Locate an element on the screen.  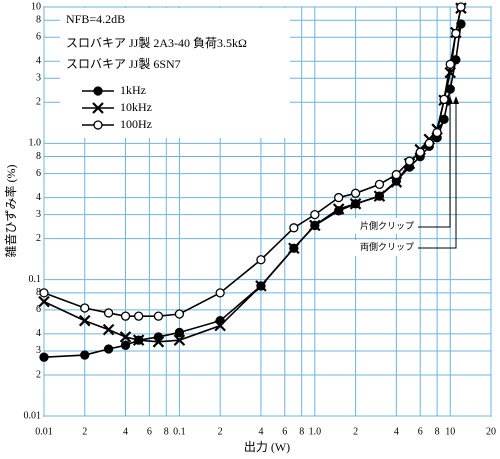
annotation: 片側クリップ is located at coordinates (387, 225).